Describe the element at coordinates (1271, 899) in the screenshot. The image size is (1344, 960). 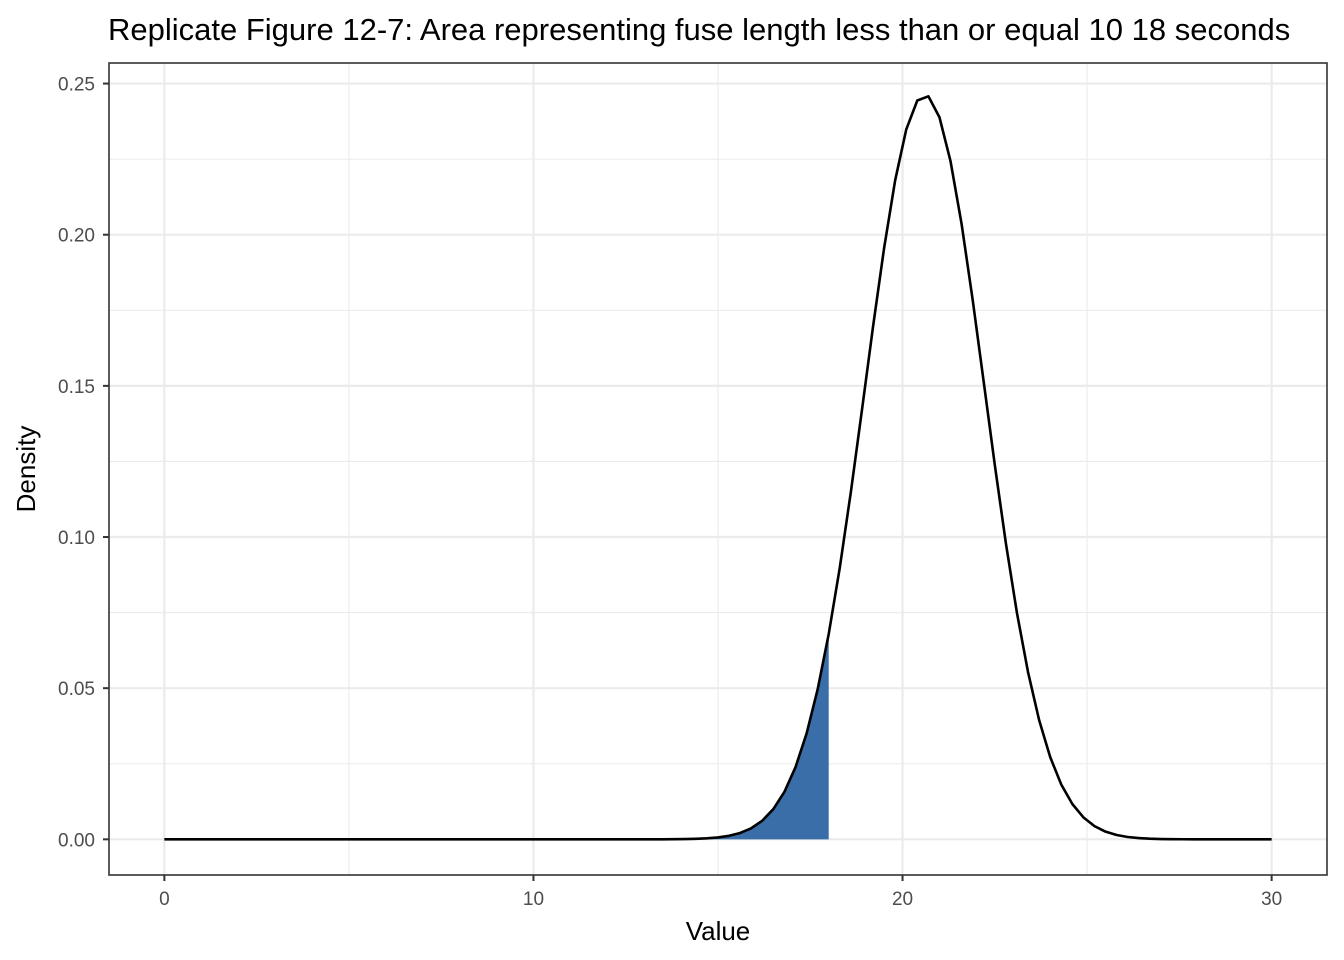
I see `x-tick-label: 30` at that location.